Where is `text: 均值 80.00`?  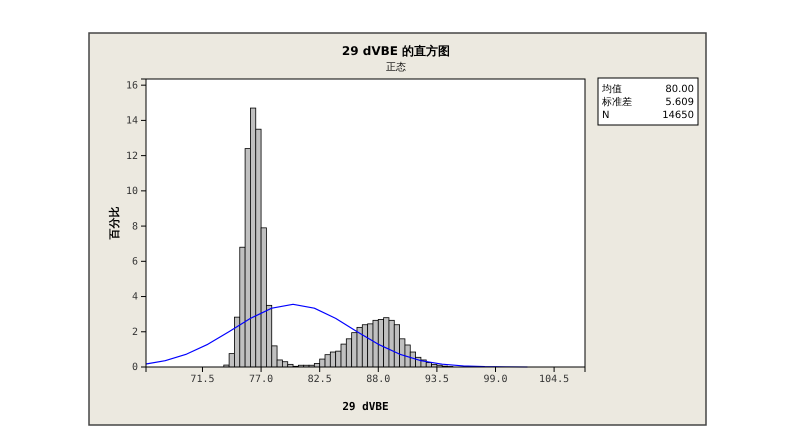 text: 均值 80.00 is located at coordinates (648, 89).